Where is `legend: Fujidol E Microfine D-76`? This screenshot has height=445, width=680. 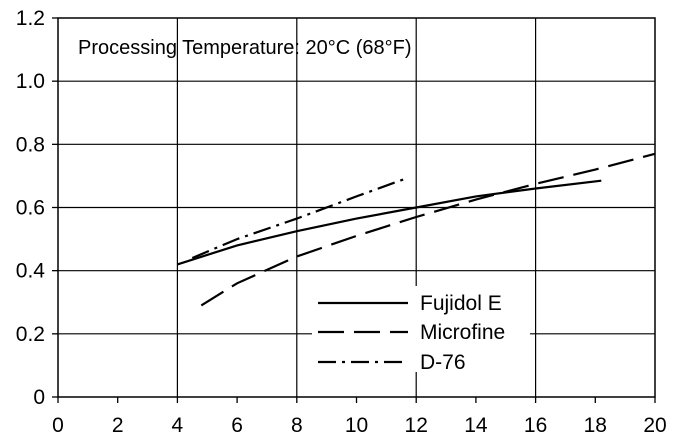 legend: Fujidol E Microfine D-76 is located at coordinates (411, 333).